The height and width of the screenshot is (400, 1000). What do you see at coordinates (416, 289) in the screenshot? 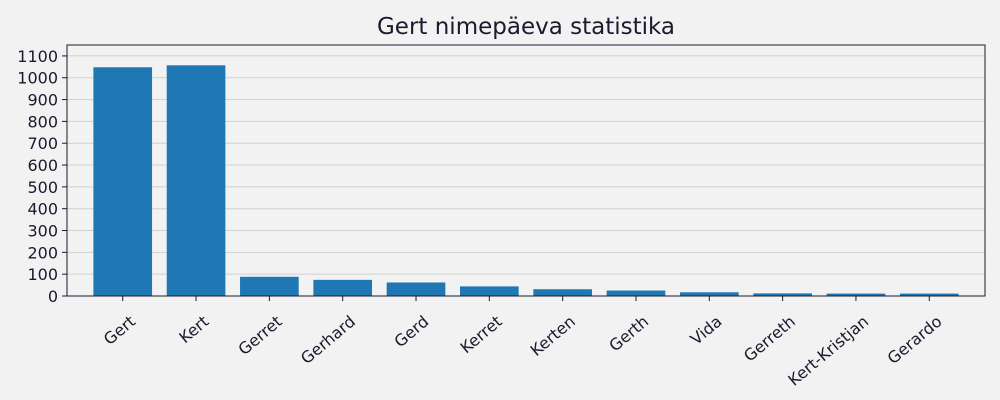
I see `bar-gerd` at bounding box center [416, 289].